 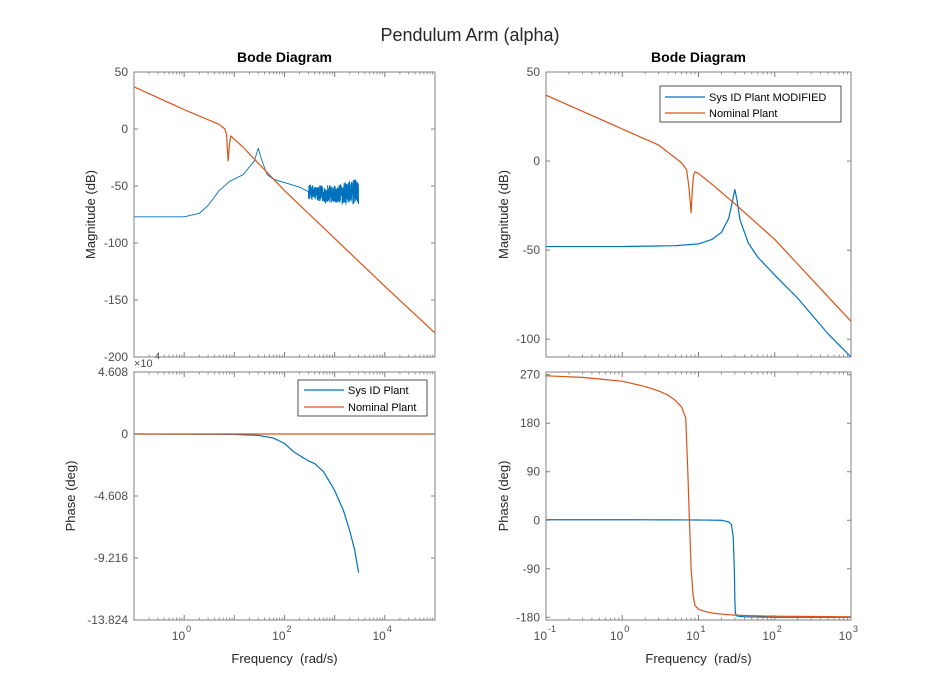 What do you see at coordinates (534, 472) in the screenshot?
I see `ytick-label: 90` at bounding box center [534, 472].